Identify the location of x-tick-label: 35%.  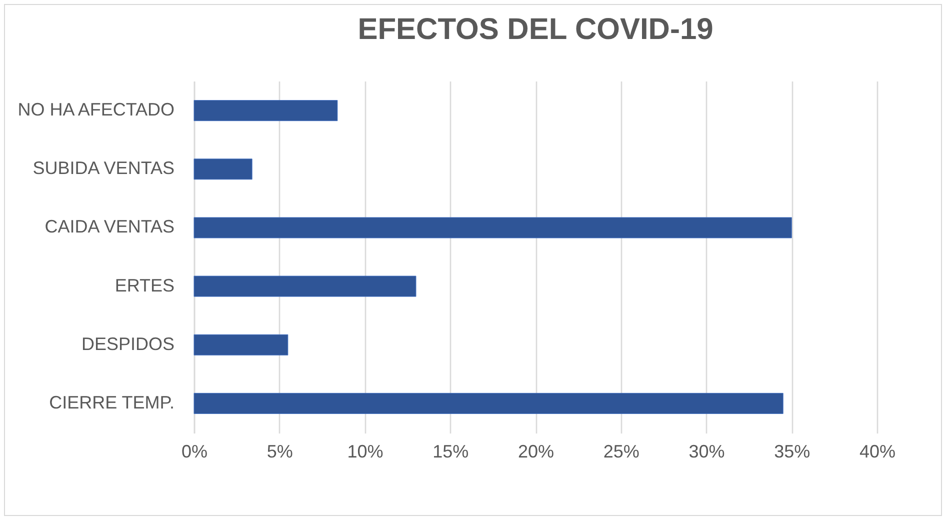
(792, 452).